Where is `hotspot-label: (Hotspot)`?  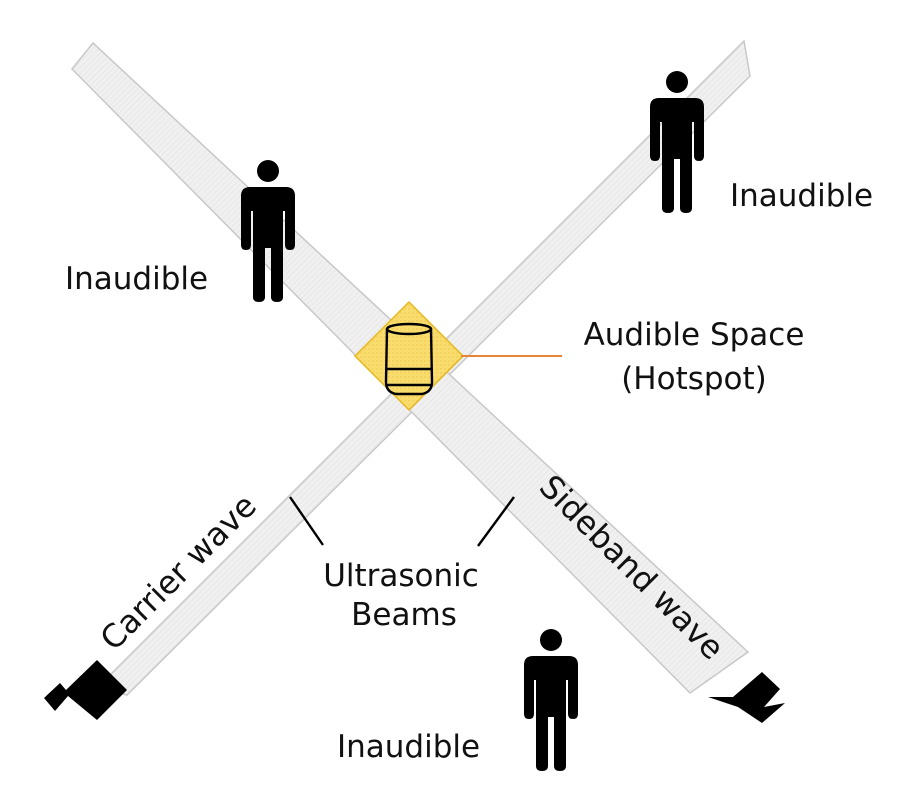
hotspot-label: (Hotspot) is located at coordinates (694, 379).